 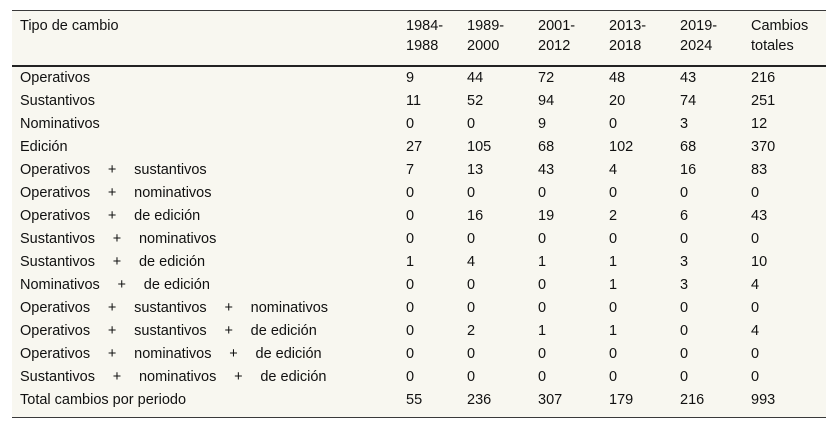 I want to click on value-cell: 2, so click(x=613, y=216).